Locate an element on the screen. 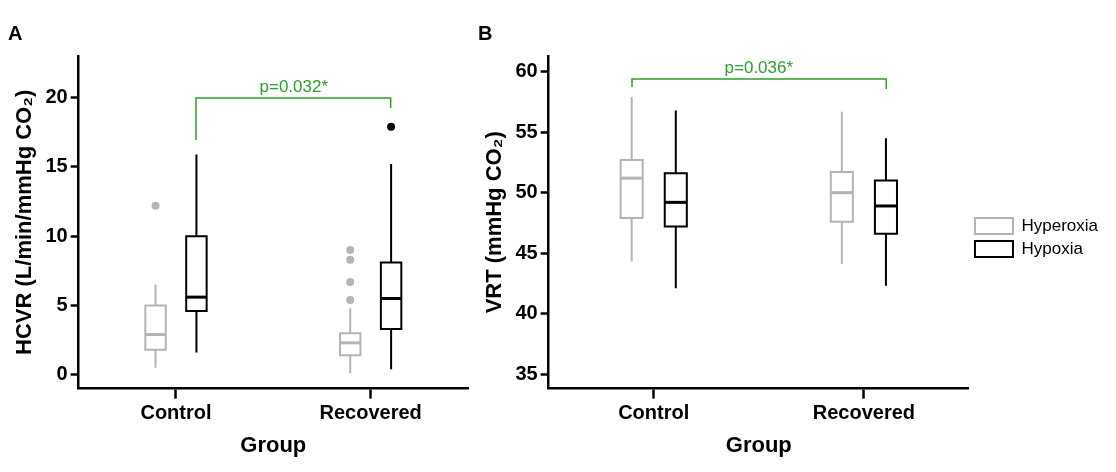 The image size is (1116, 472). y-axis-title: VRT (mmHg CO₂) is located at coordinates (494, 222).